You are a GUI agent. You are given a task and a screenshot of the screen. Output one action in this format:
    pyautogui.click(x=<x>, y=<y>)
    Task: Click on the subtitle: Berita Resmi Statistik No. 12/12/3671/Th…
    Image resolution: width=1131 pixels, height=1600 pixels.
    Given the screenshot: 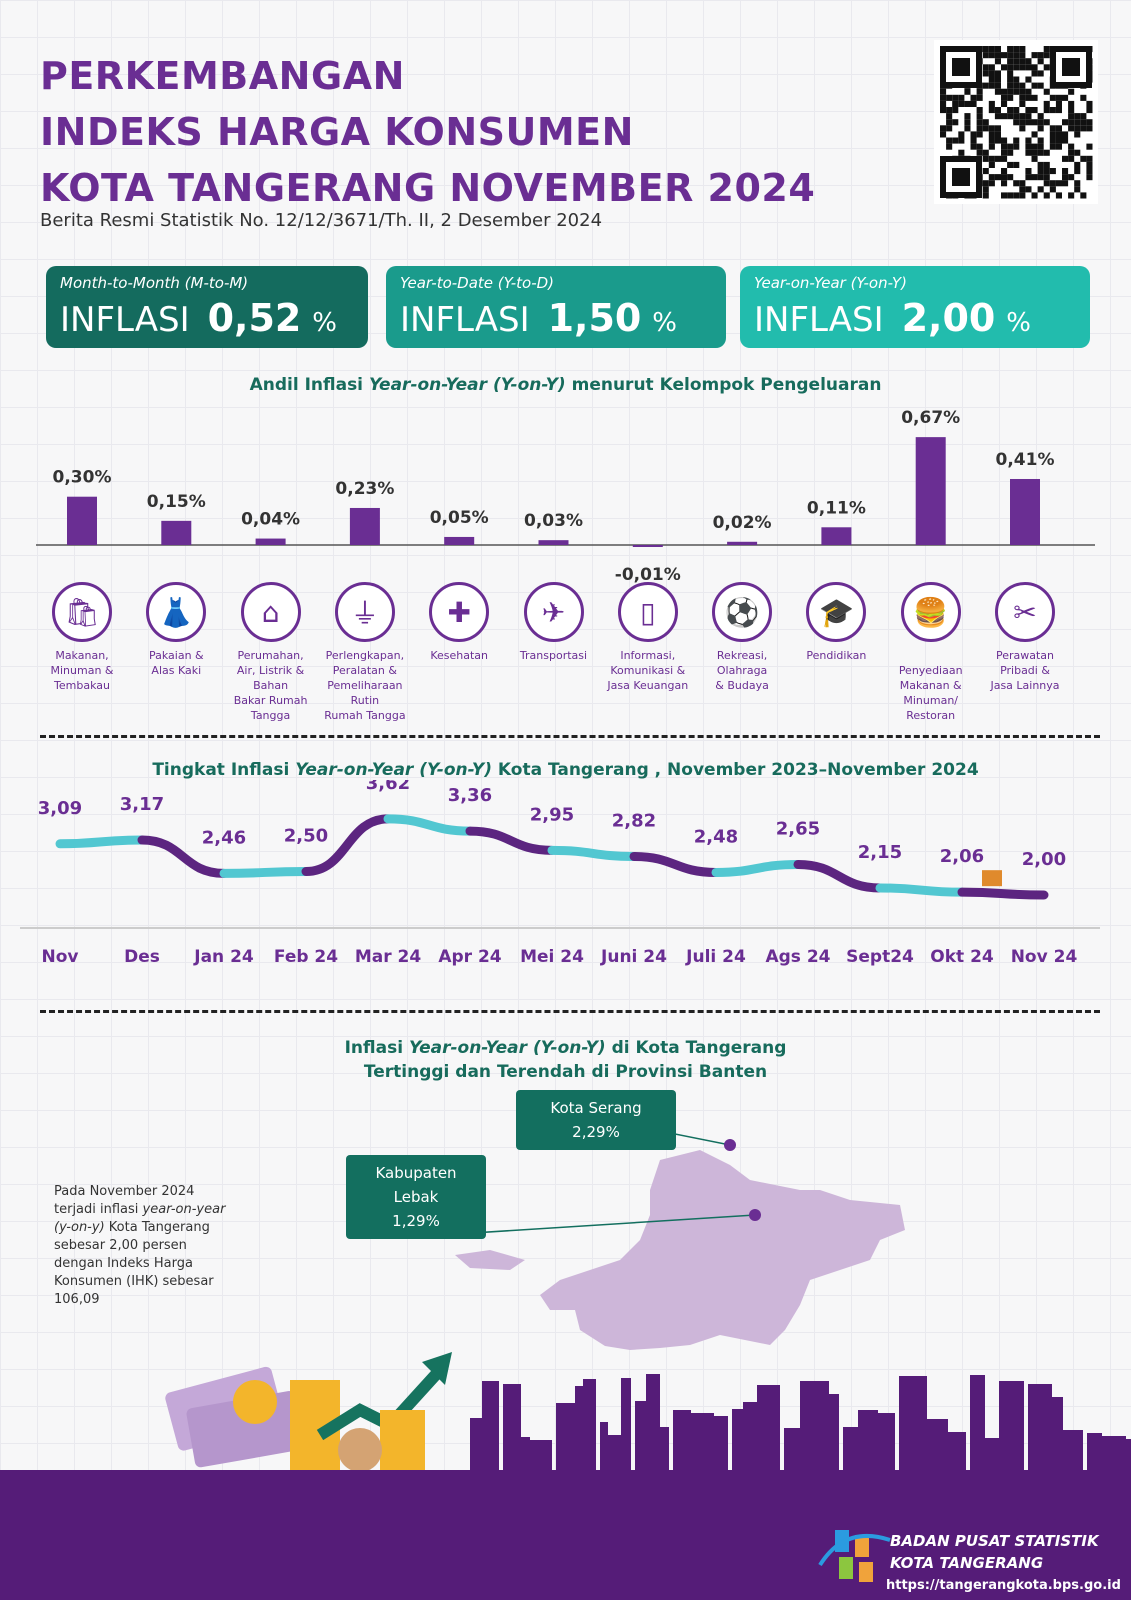 What is the action you would take?
    pyautogui.click(x=321, y=220)
    